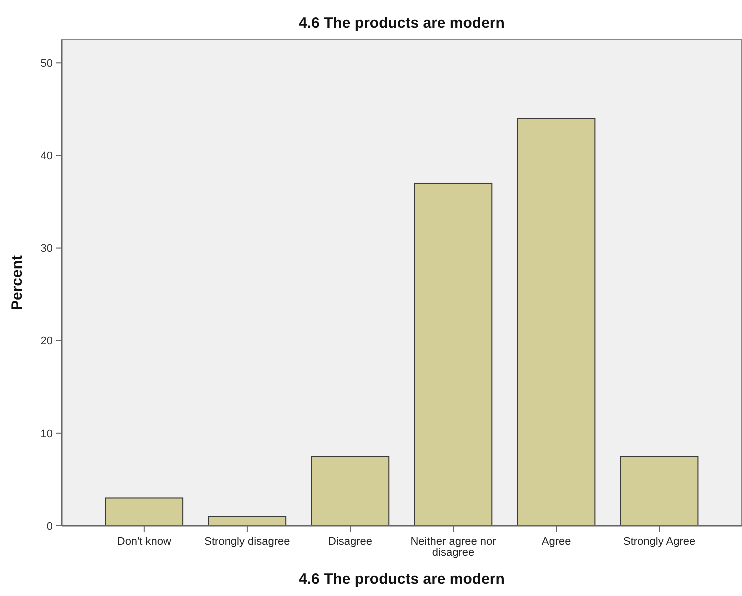  What do you see at coordinates (660, 542) in the screenshot?
I see `x-tick-label: Strongly Agree` at bounding box center [660, 542].